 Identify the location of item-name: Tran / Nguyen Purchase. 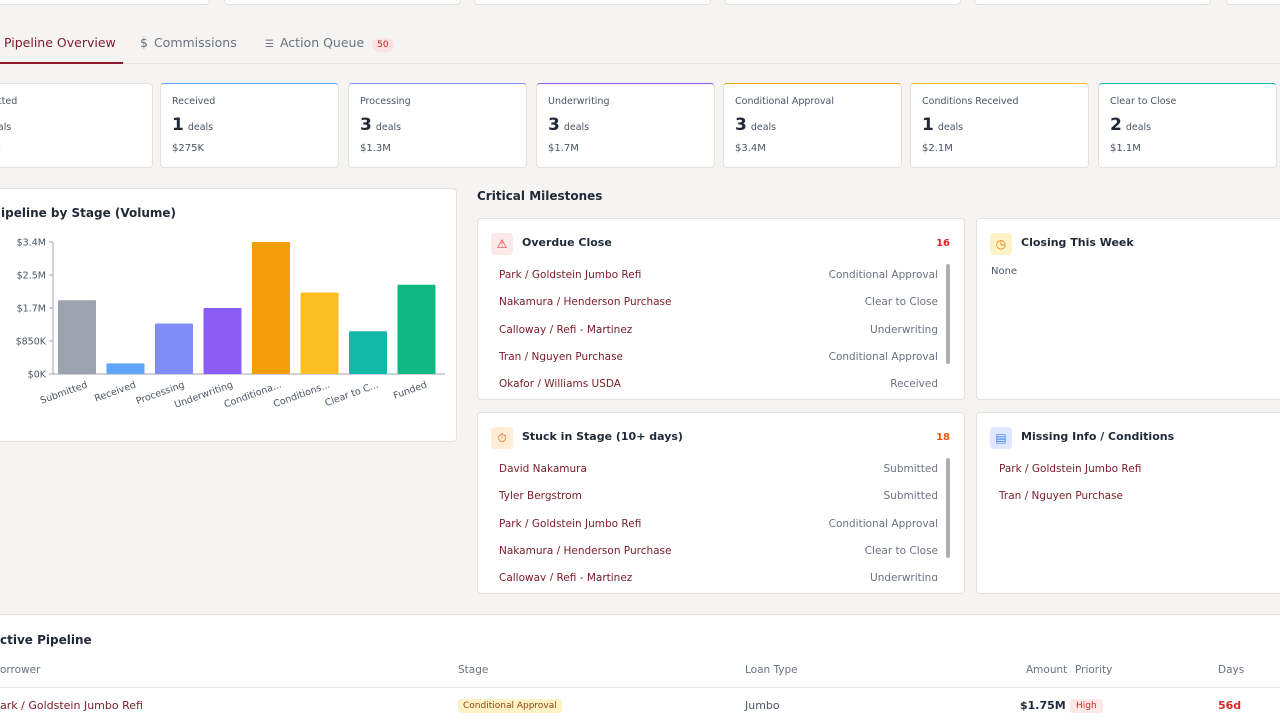
(1061, 496).